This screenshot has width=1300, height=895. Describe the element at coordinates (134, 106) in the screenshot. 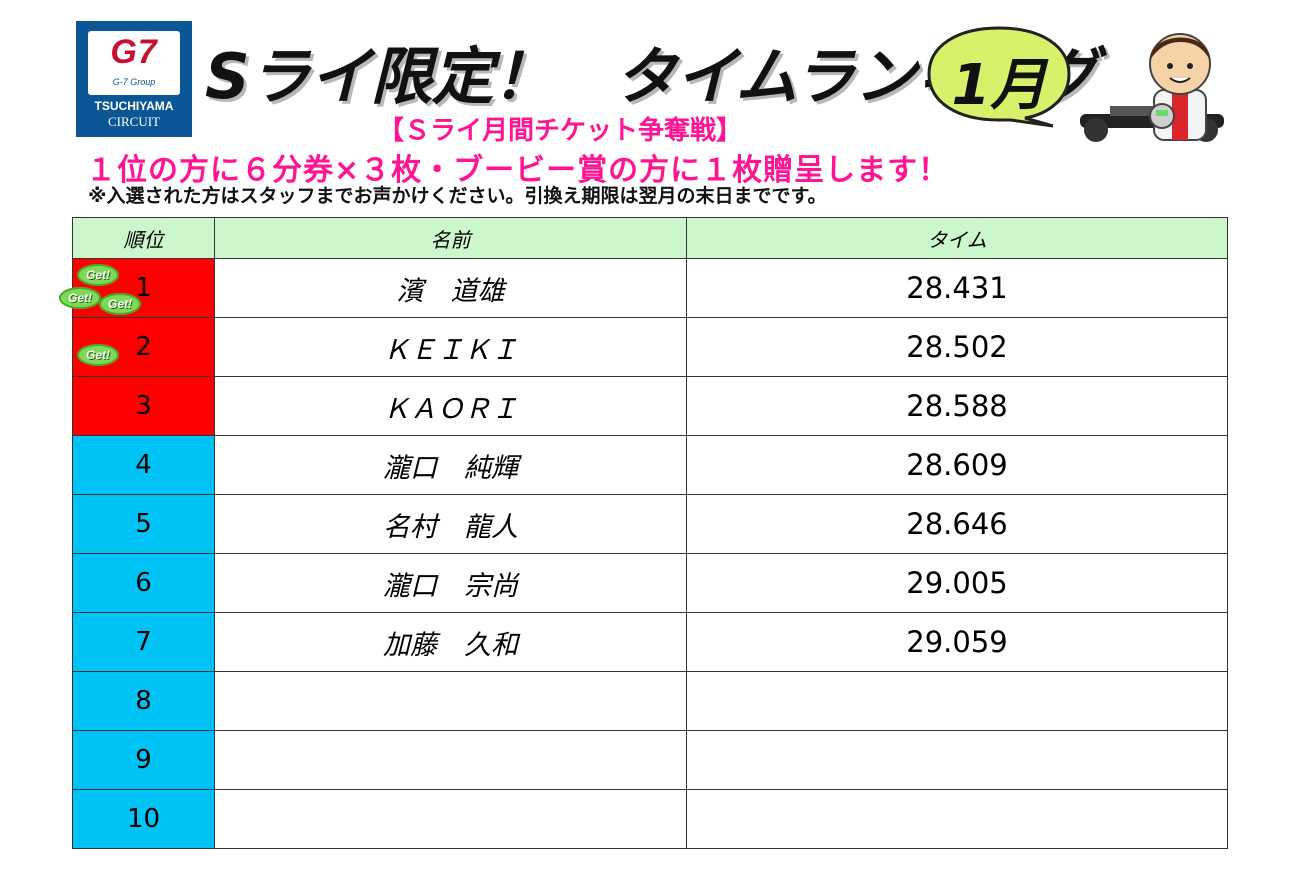

I see `logo-line1: TSUCHIYAMA` at that location.